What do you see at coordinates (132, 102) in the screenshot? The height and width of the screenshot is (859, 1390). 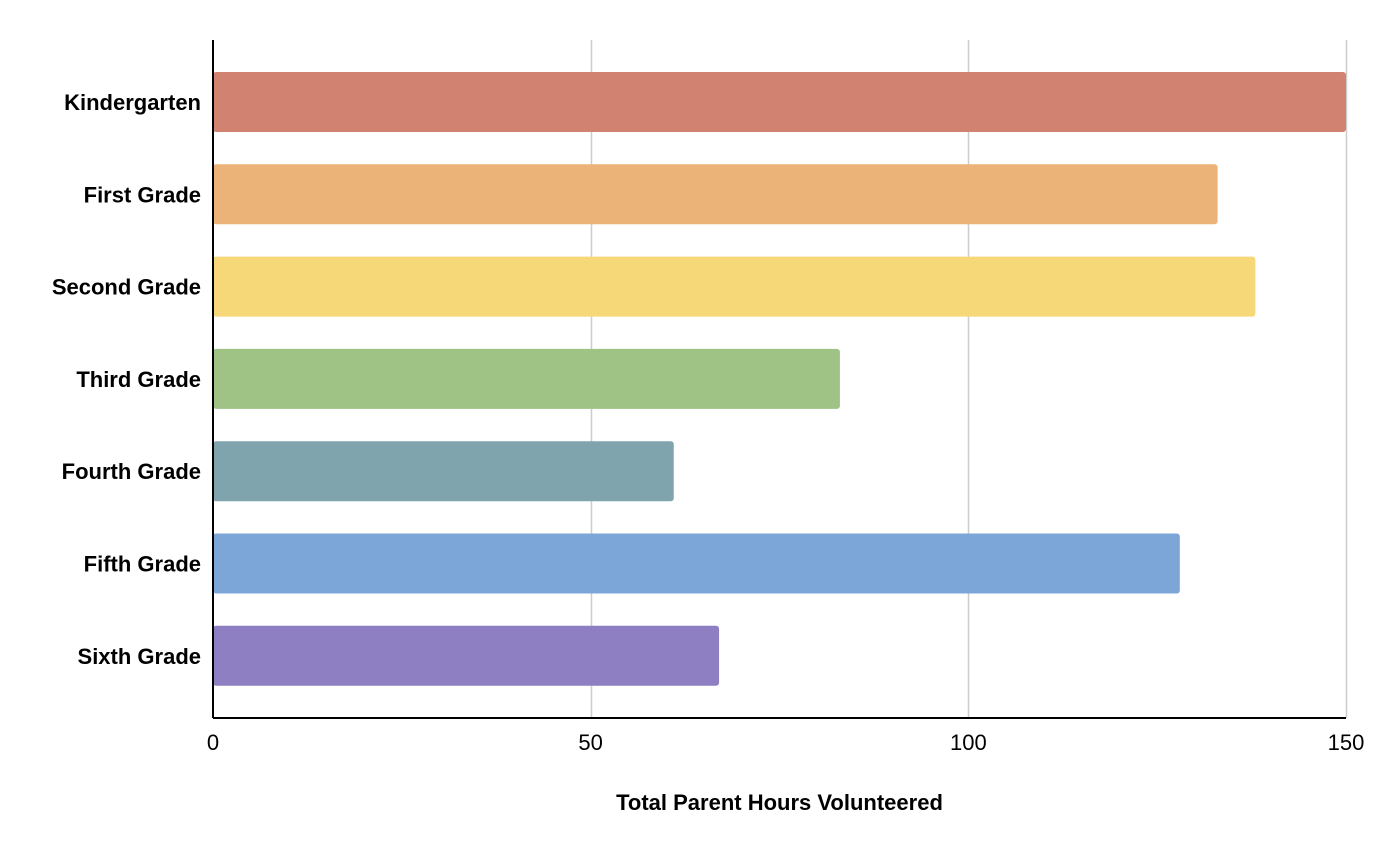 I see `category-label: Kindergarten` at bounding box center [132, 102].